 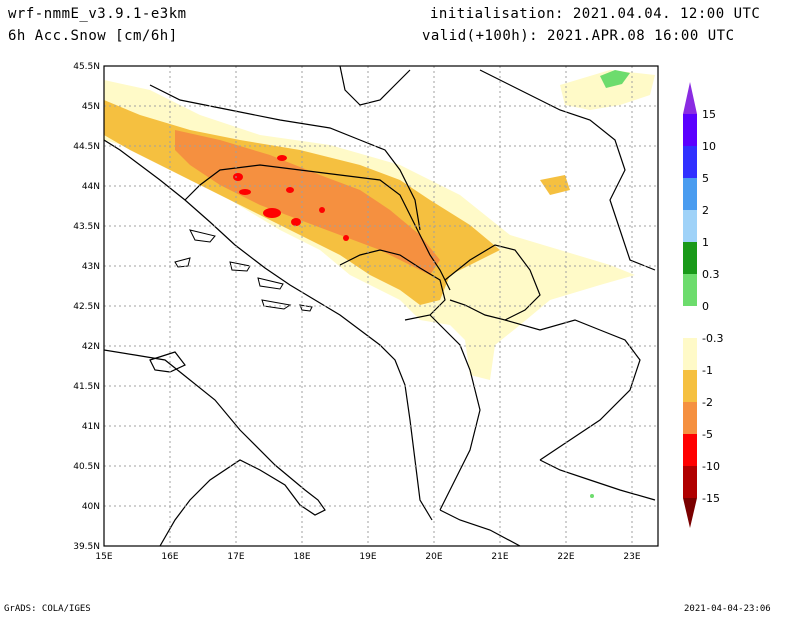 What do you see at coordinates (86, 547) in the screenshot?
I see `lat-label: 39.5N` at bounding box center [86, 547].